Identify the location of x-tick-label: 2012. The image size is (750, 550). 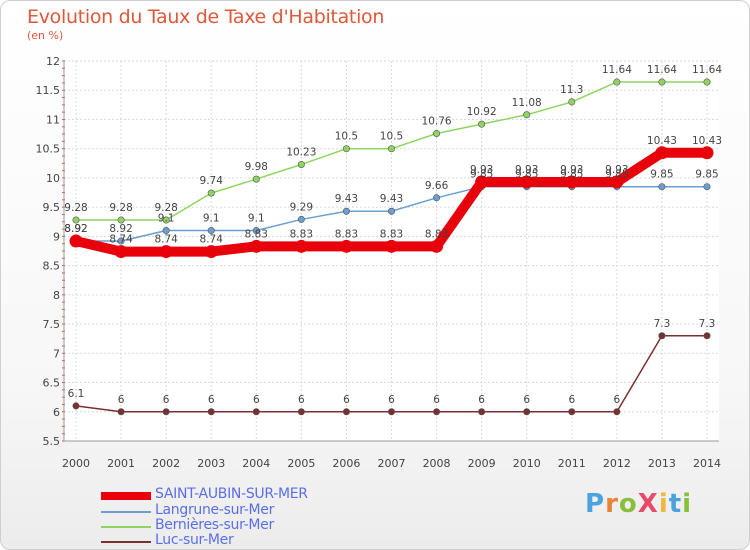
(617, 463).